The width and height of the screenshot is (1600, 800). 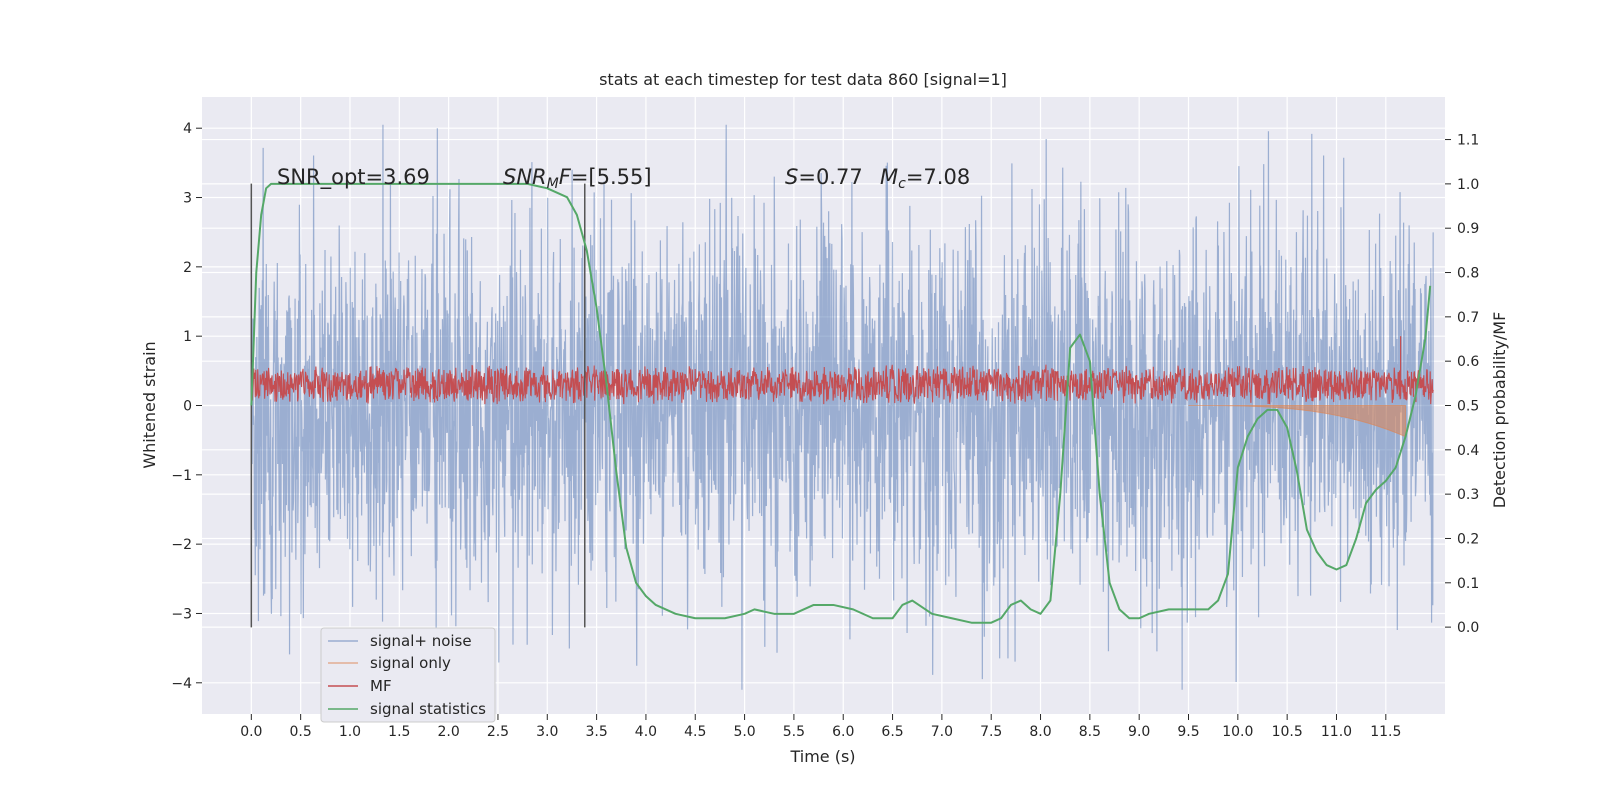 What do you see at coordinates (547, 732) in the screenshot?
I see `x-tick-label: 3.0` at bounding box center [547, 732].